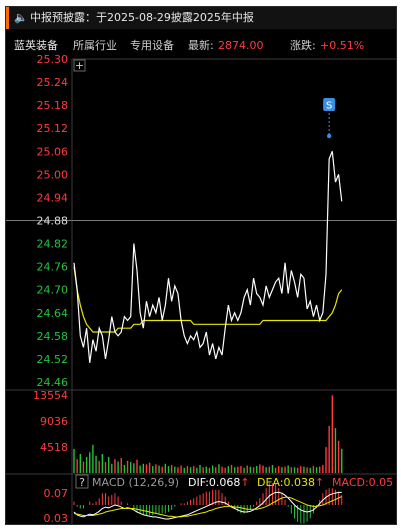  Describe the element at coordinates (53, 174) in the screenshot. I see `price-tick-label: 25.00` at that location.